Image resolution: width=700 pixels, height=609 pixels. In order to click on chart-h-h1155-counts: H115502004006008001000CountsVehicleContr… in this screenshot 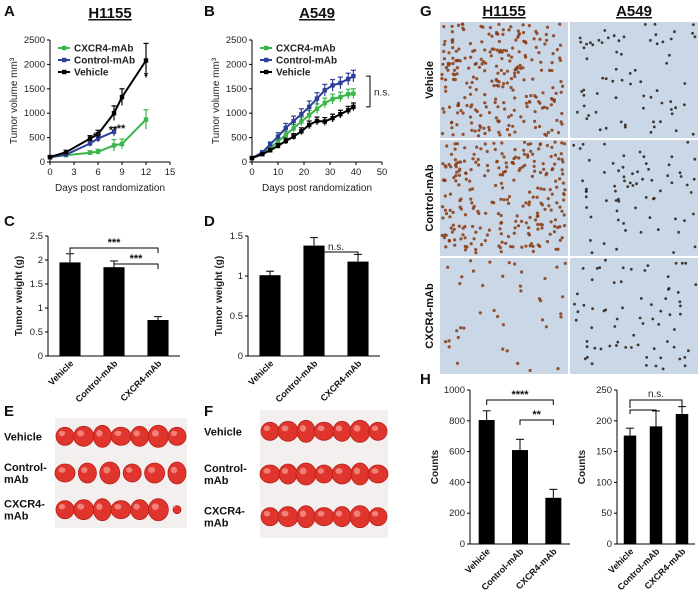, I will do `click(500, 473)`.